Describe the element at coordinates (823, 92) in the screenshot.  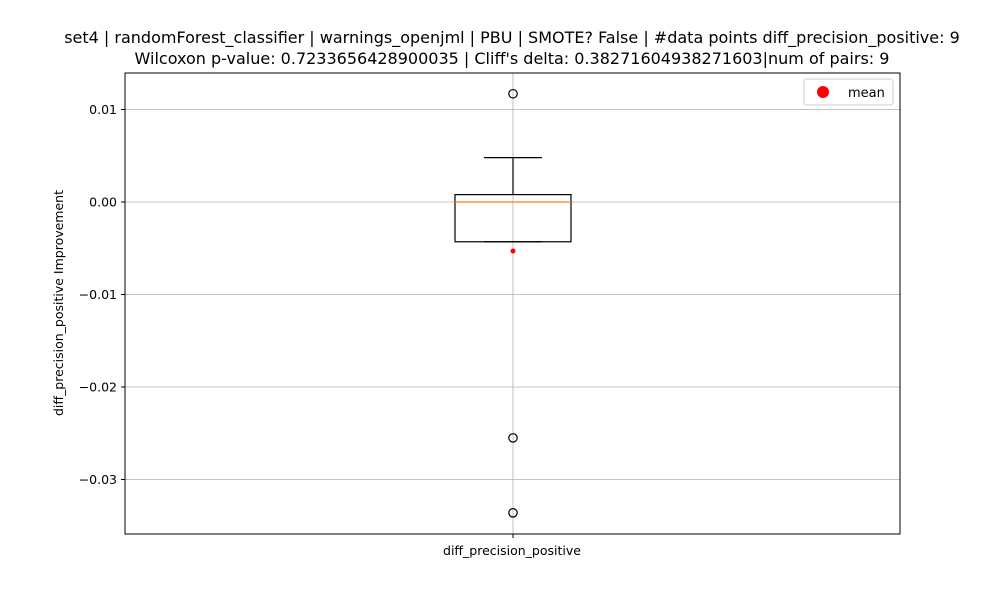
I see `legend-mean-marker` at that location.